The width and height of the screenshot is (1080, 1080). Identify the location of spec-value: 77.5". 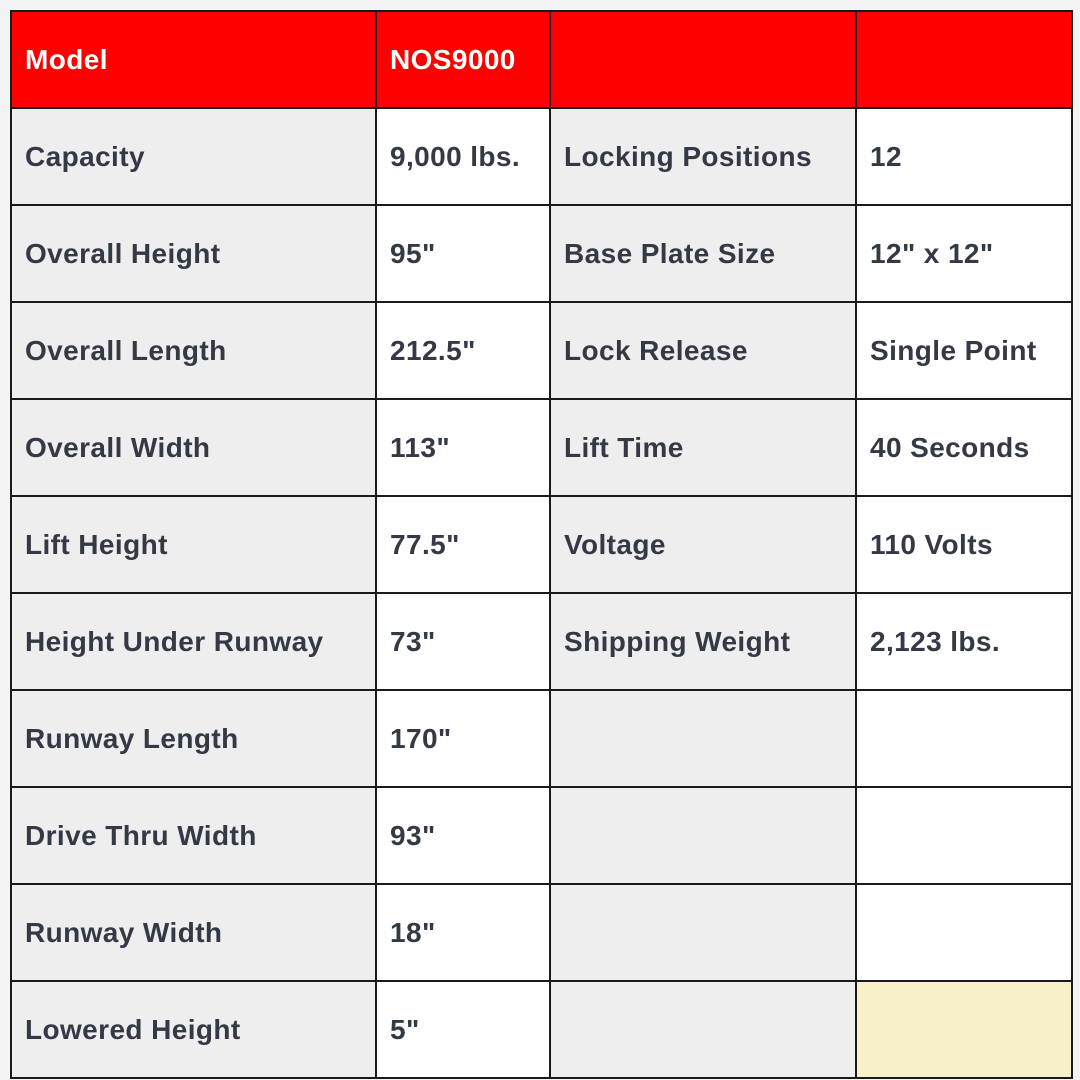
(463, 544).